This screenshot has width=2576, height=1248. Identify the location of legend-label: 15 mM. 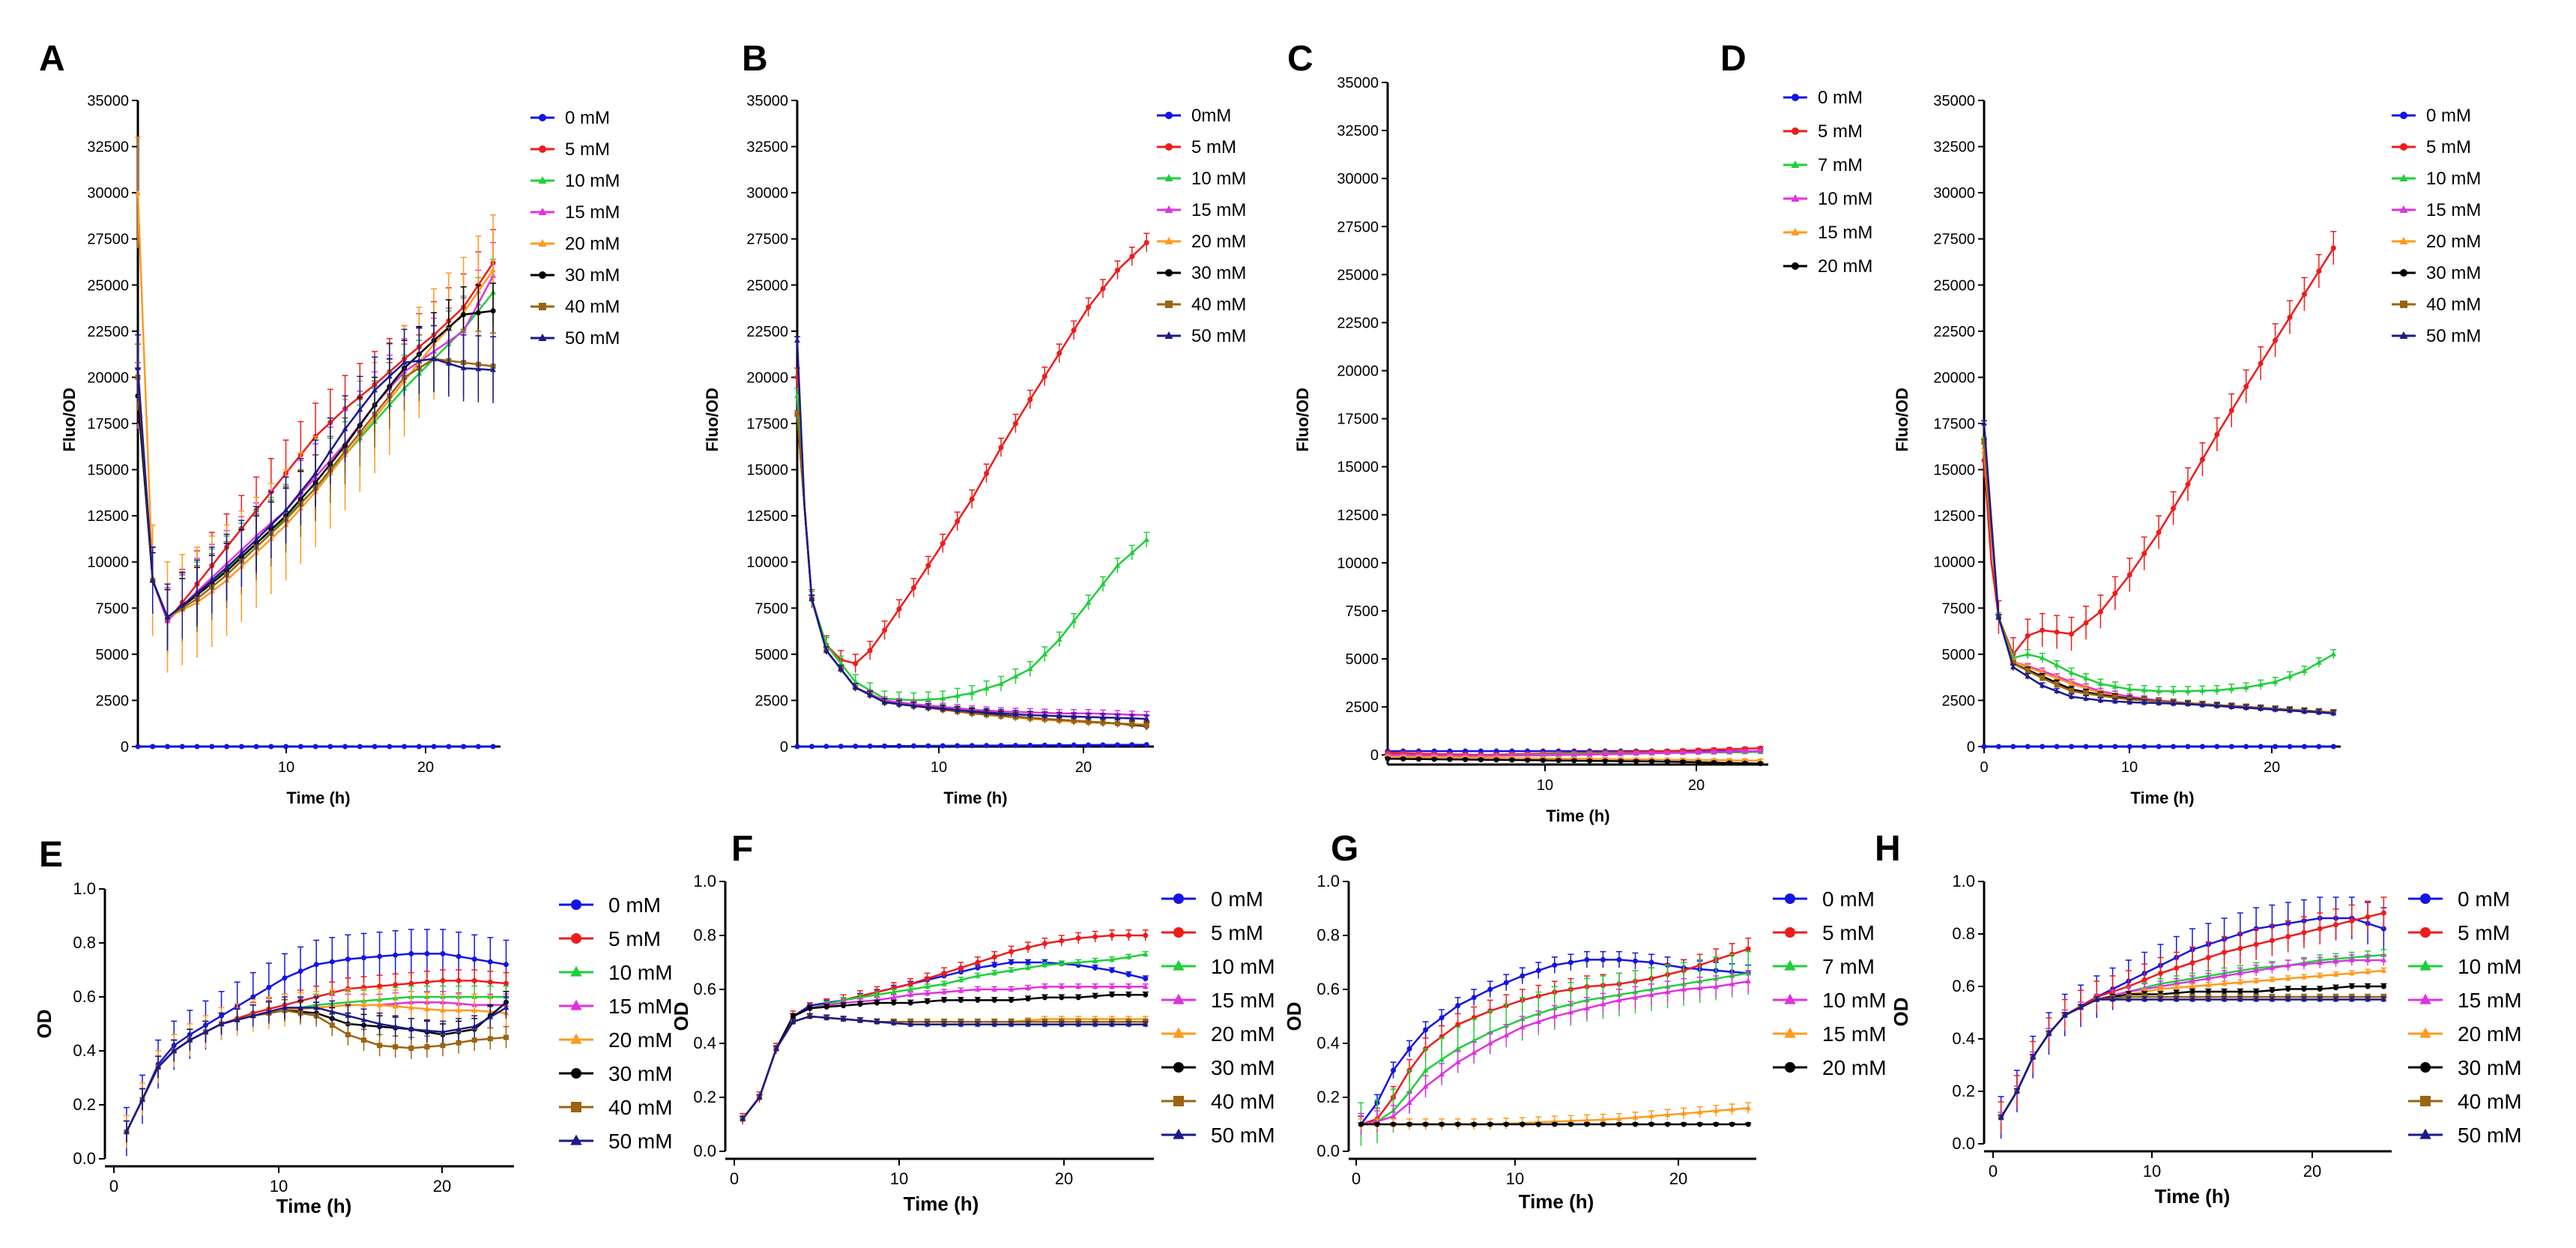
(640, 1007).